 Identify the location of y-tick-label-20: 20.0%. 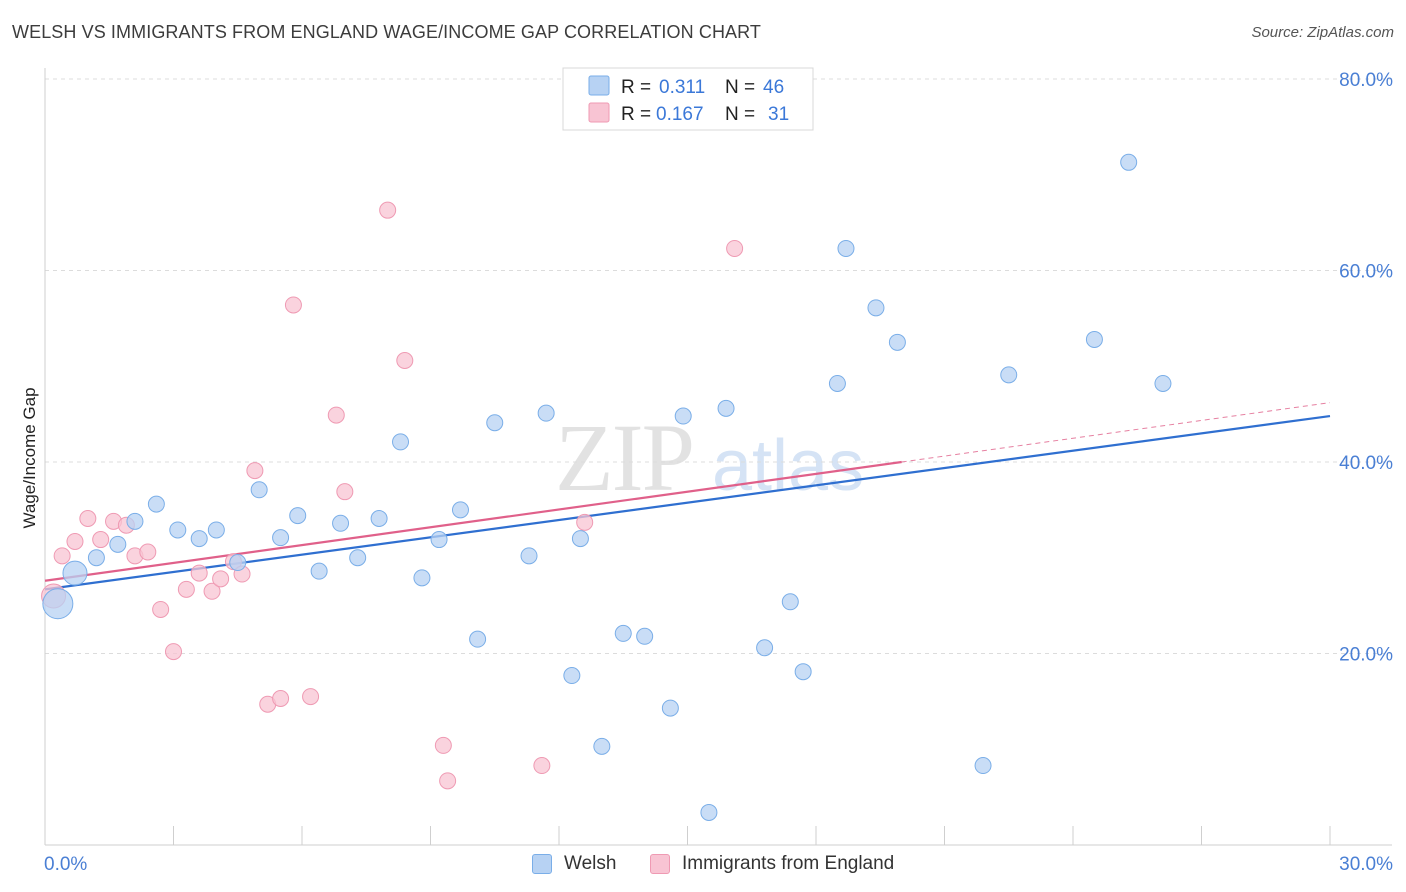
(1366, 655).